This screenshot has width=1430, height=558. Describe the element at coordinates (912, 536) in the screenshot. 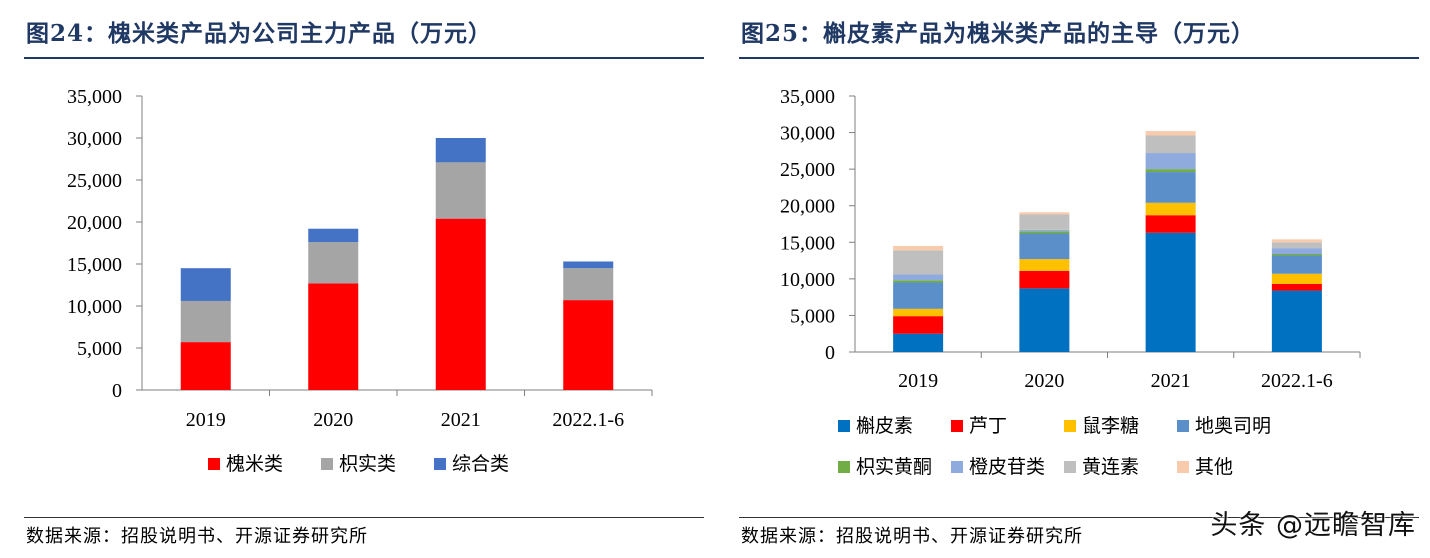

I see `figure-25-source: 数据来源：招股说明书、开源证券研究所` at that location.